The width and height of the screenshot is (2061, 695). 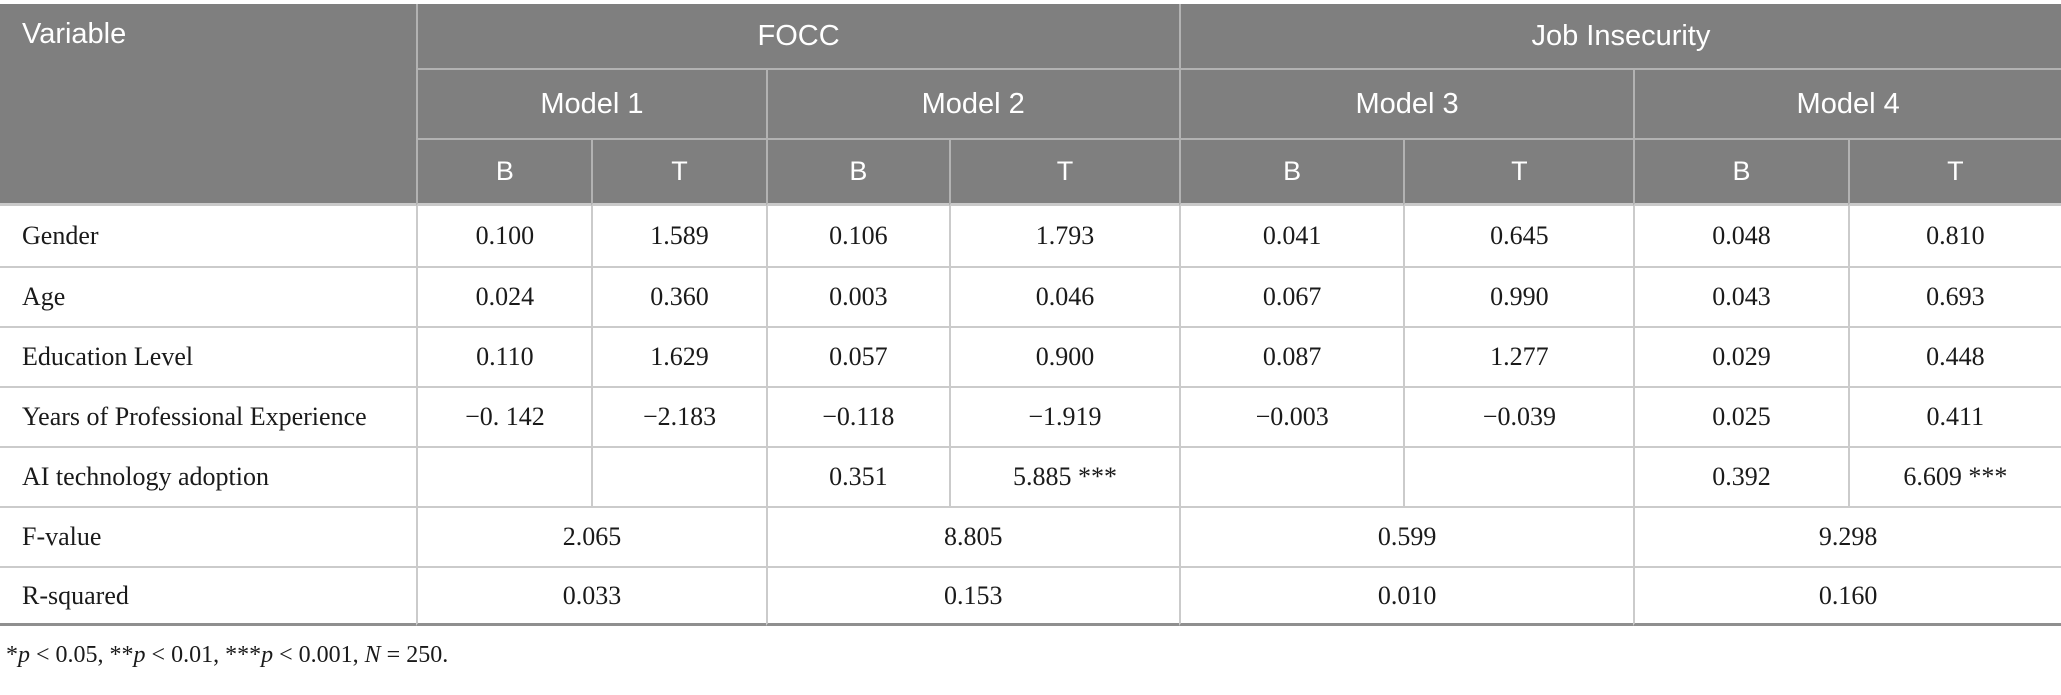 What do you see at coordinates (1954, 296) in the screenshot?
I see `data-cell: 0.693` at bounding box center [1954, 296].